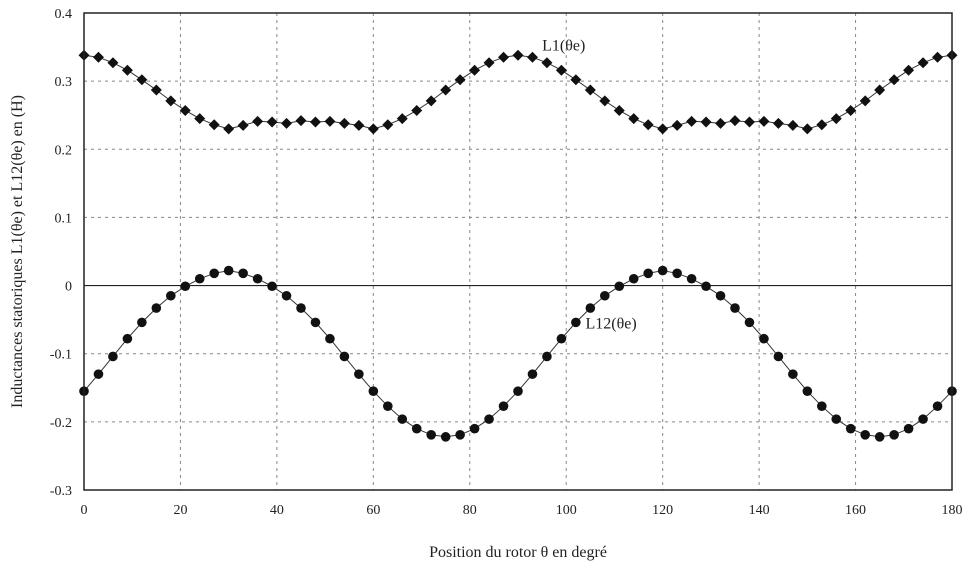 The height and width of the screenshot is (570, 967). I want to click on y-tick-labels: -0.3 -0.2 -0.1 0 0.1 0.2 0.3 0.4, so click(61, 253).